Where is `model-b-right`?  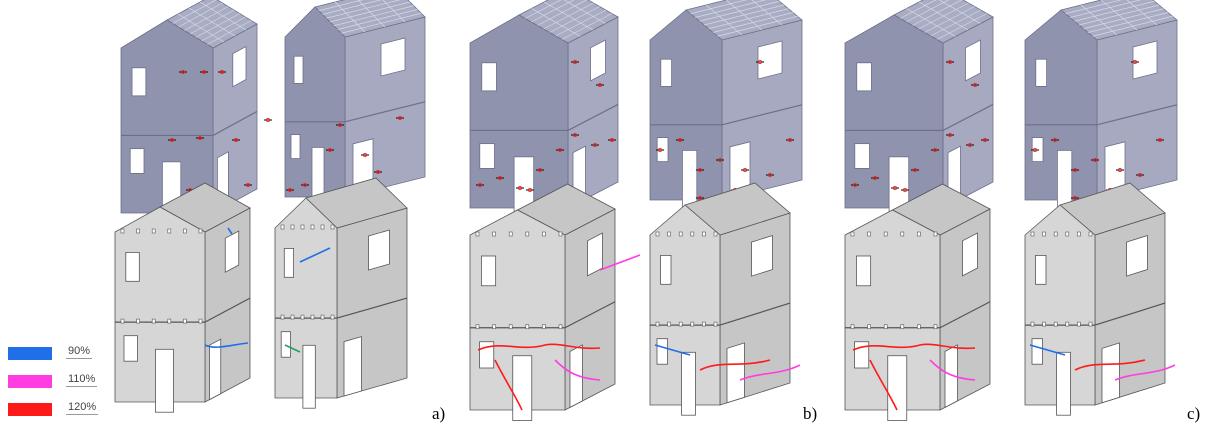 model-b-right is located at coordinates (726, 105).